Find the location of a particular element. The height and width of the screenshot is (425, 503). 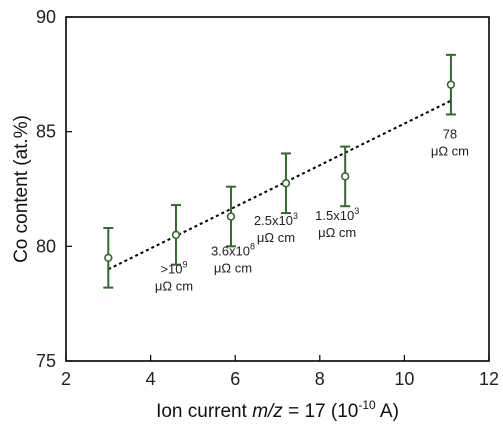

resistivity-label: 1.5x10³ is located at coordinates (337, 214).